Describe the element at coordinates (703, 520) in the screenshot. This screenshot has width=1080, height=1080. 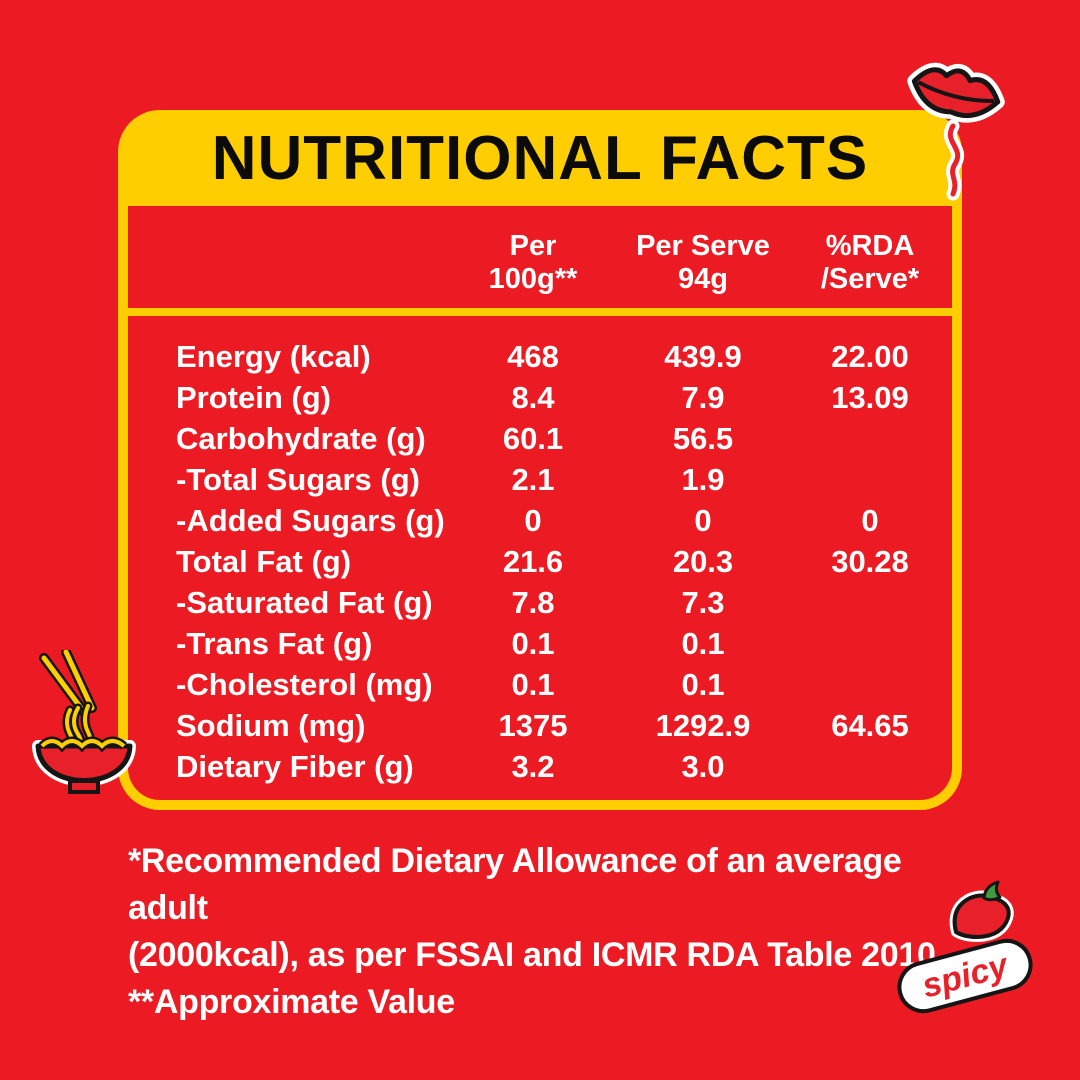
I see `per-serve-value: 0` at that location.